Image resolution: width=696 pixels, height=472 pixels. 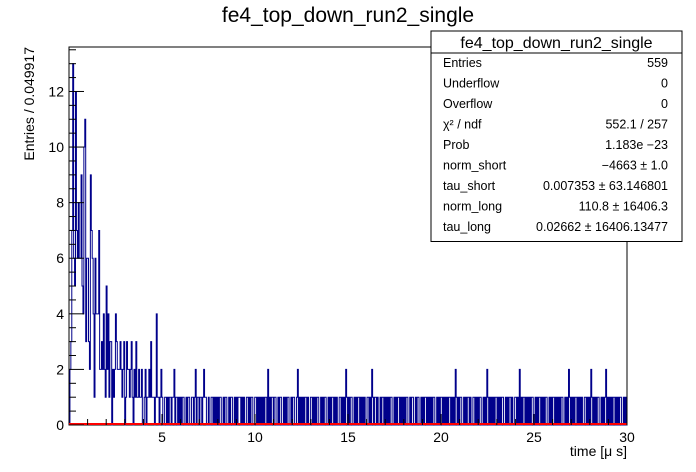 What do you see at coordinates (60, 258) in the screenshot?
I see `y-tick-label: 6` at bounding box center [60, 258].